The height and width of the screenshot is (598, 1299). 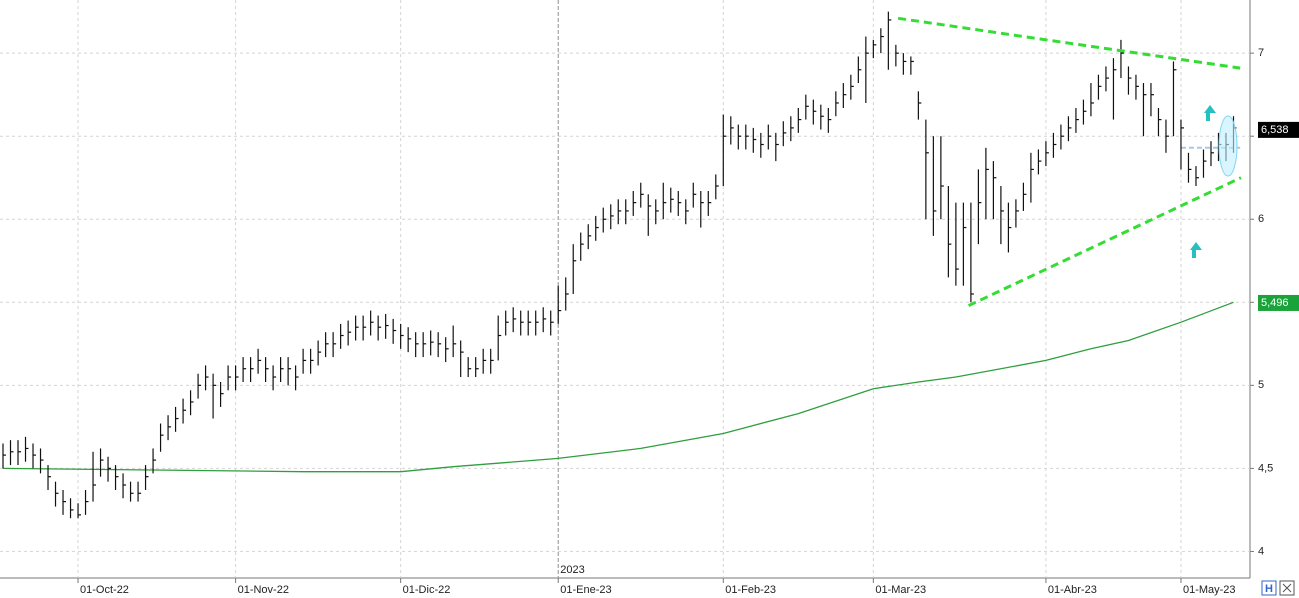 What do you see at coordinates (1265, 468) in the screenshot?
I see `y-tick-label: 4,5` at bounding box center [1265, 468].